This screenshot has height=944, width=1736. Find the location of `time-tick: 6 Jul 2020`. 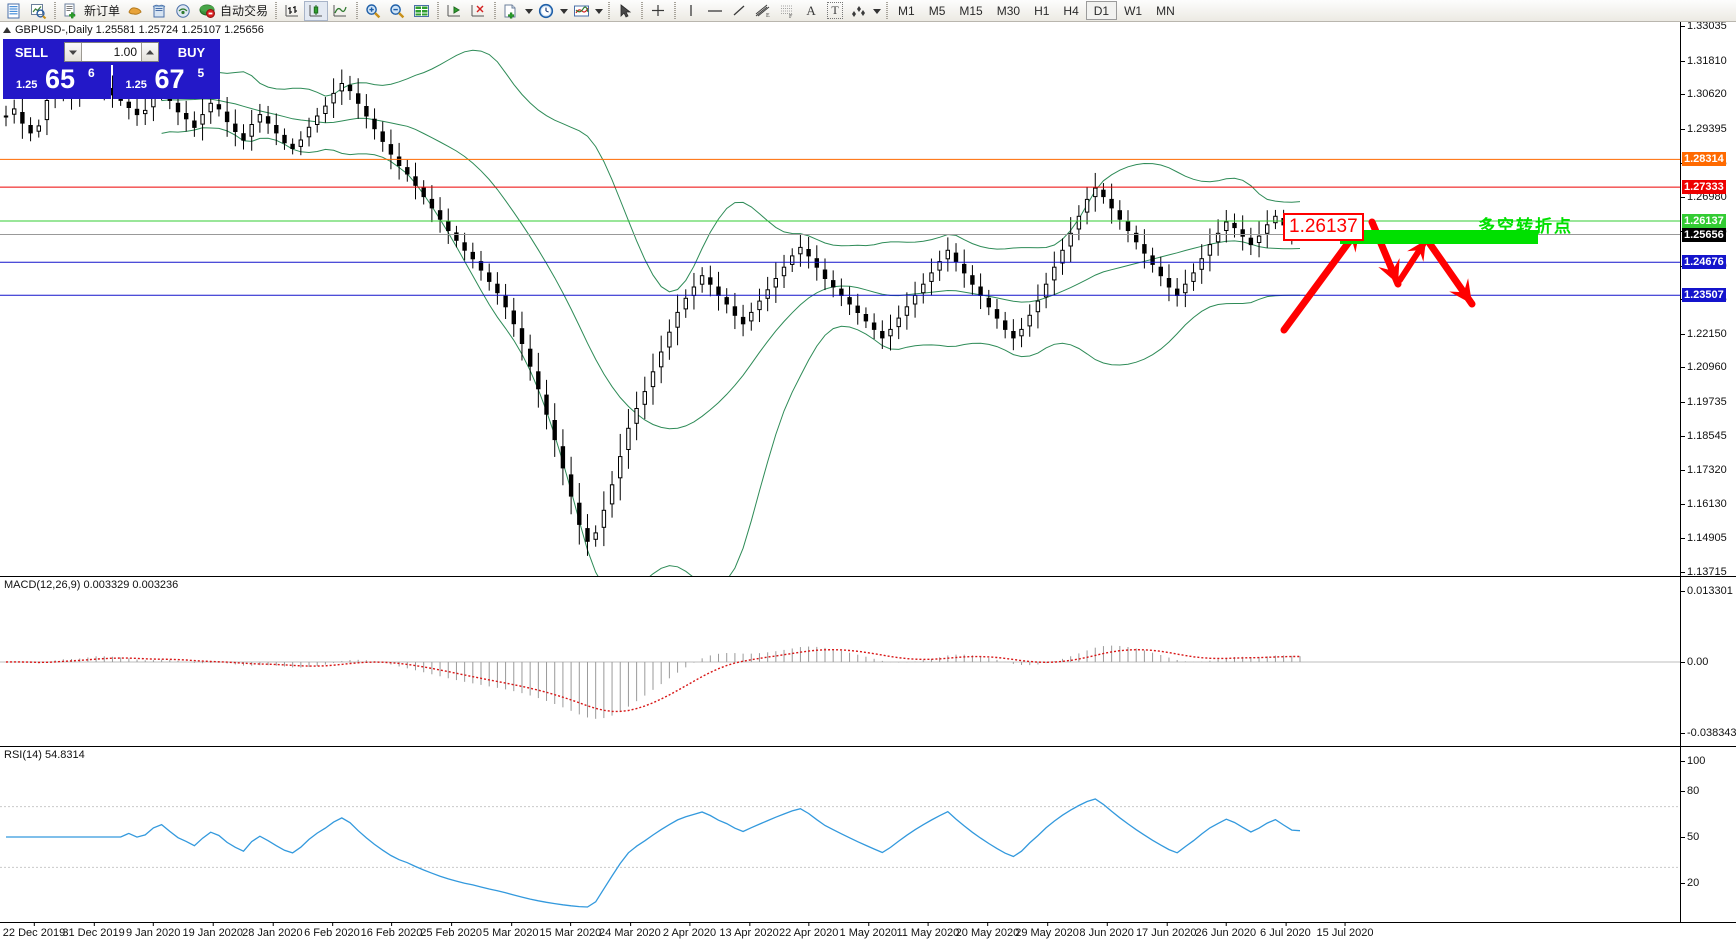

time-tick: 6 Jul 2020 is located at coordinates (1285, 930).